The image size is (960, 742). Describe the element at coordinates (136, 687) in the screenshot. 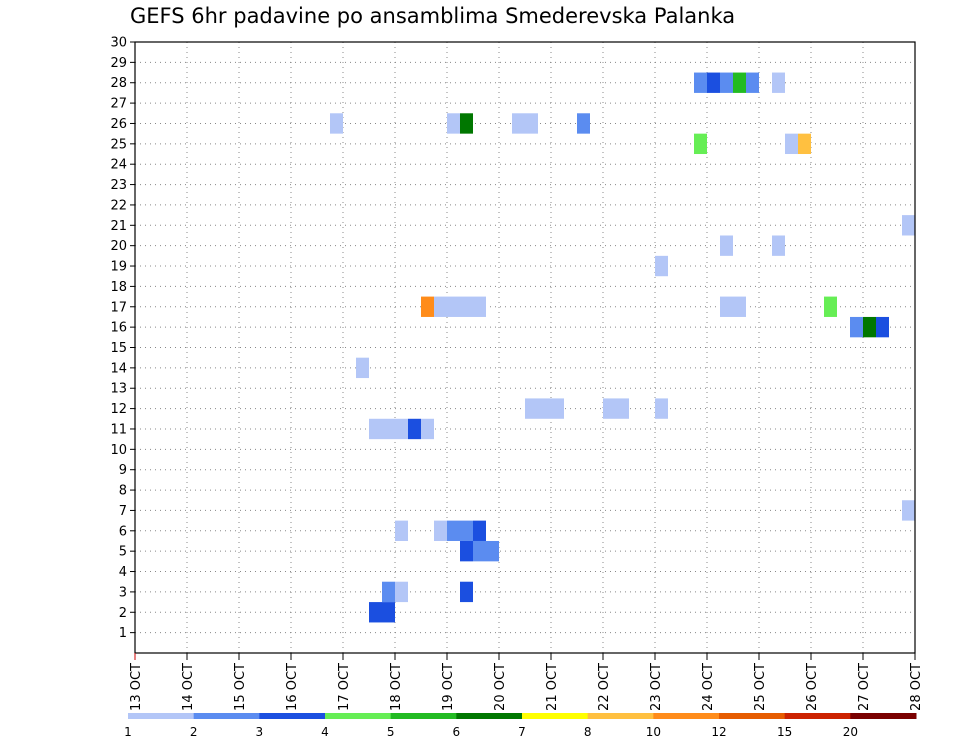

I see `x-tick-label: 13 OCT` at that location.